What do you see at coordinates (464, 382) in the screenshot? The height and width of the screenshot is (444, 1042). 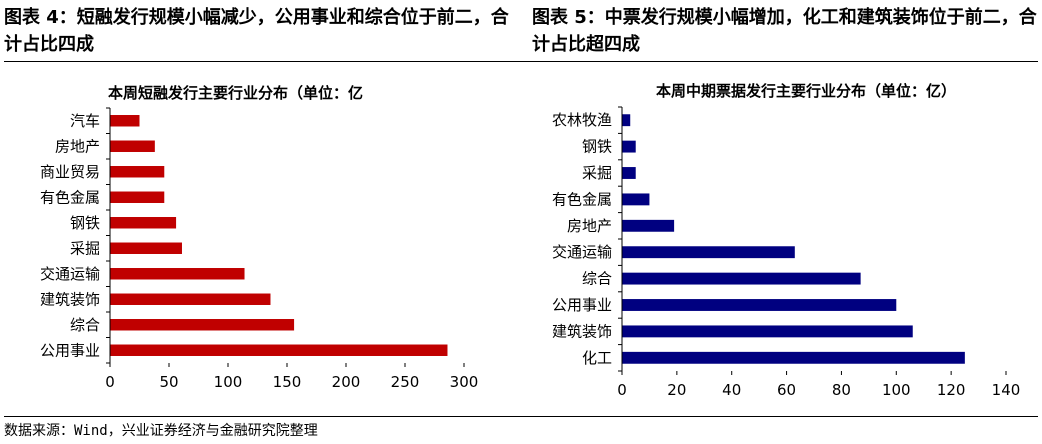 I see `x-tick-label: 300` at bounding box center [464, 382].